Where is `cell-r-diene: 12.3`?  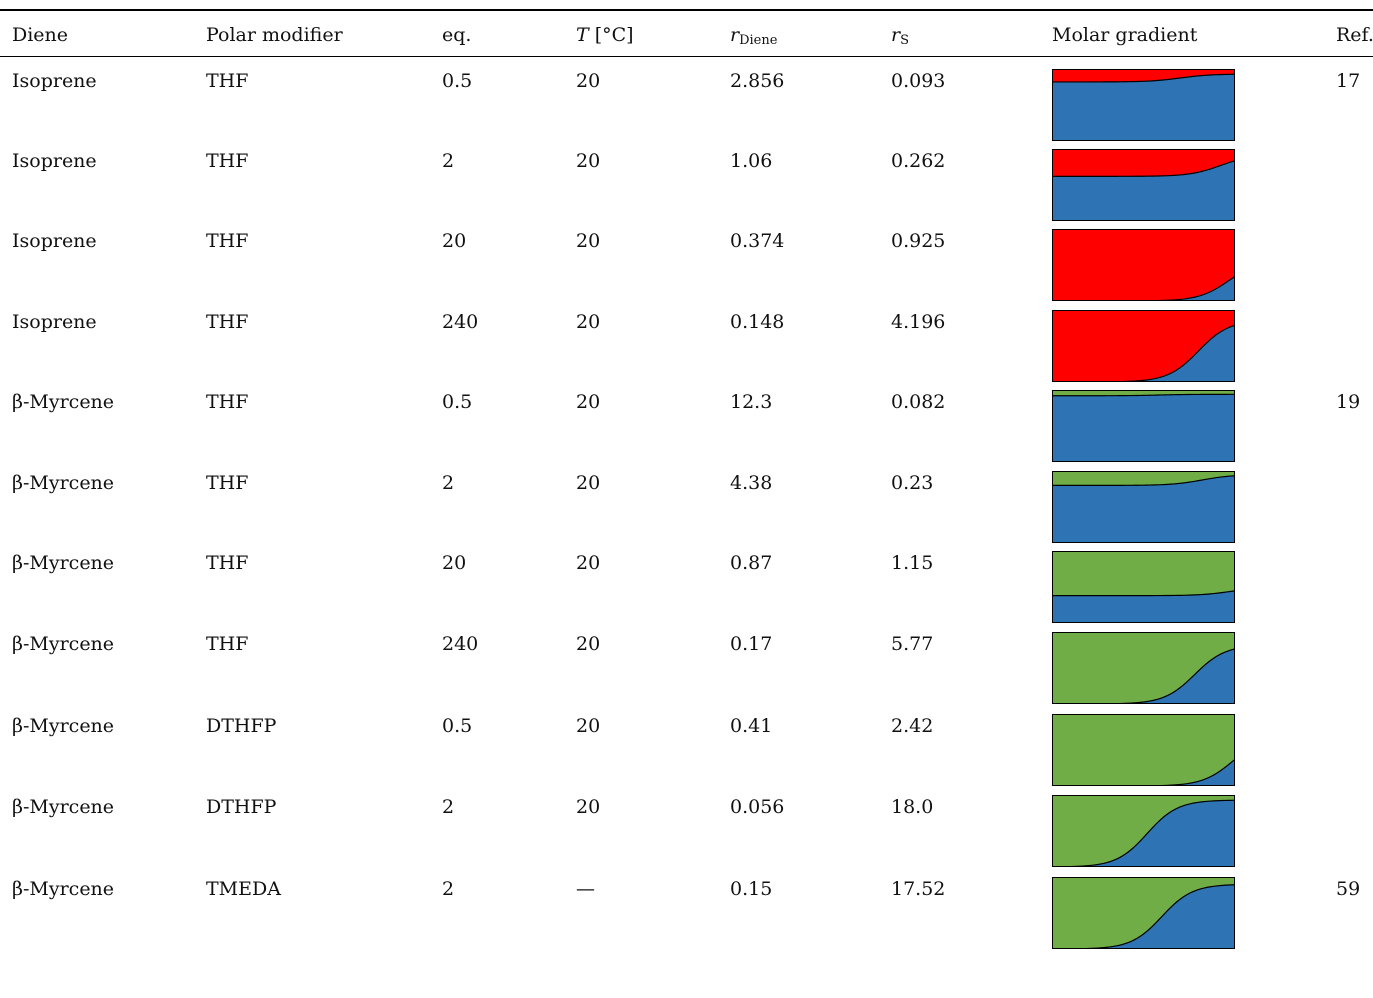 cell-r-diene: 12.3 is located at coordinates (751, 402).